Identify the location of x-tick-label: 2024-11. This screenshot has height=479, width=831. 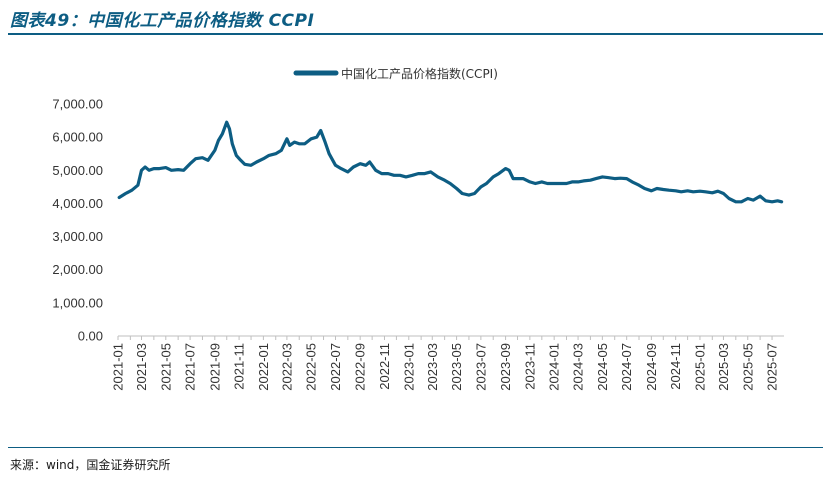
(675, 366).